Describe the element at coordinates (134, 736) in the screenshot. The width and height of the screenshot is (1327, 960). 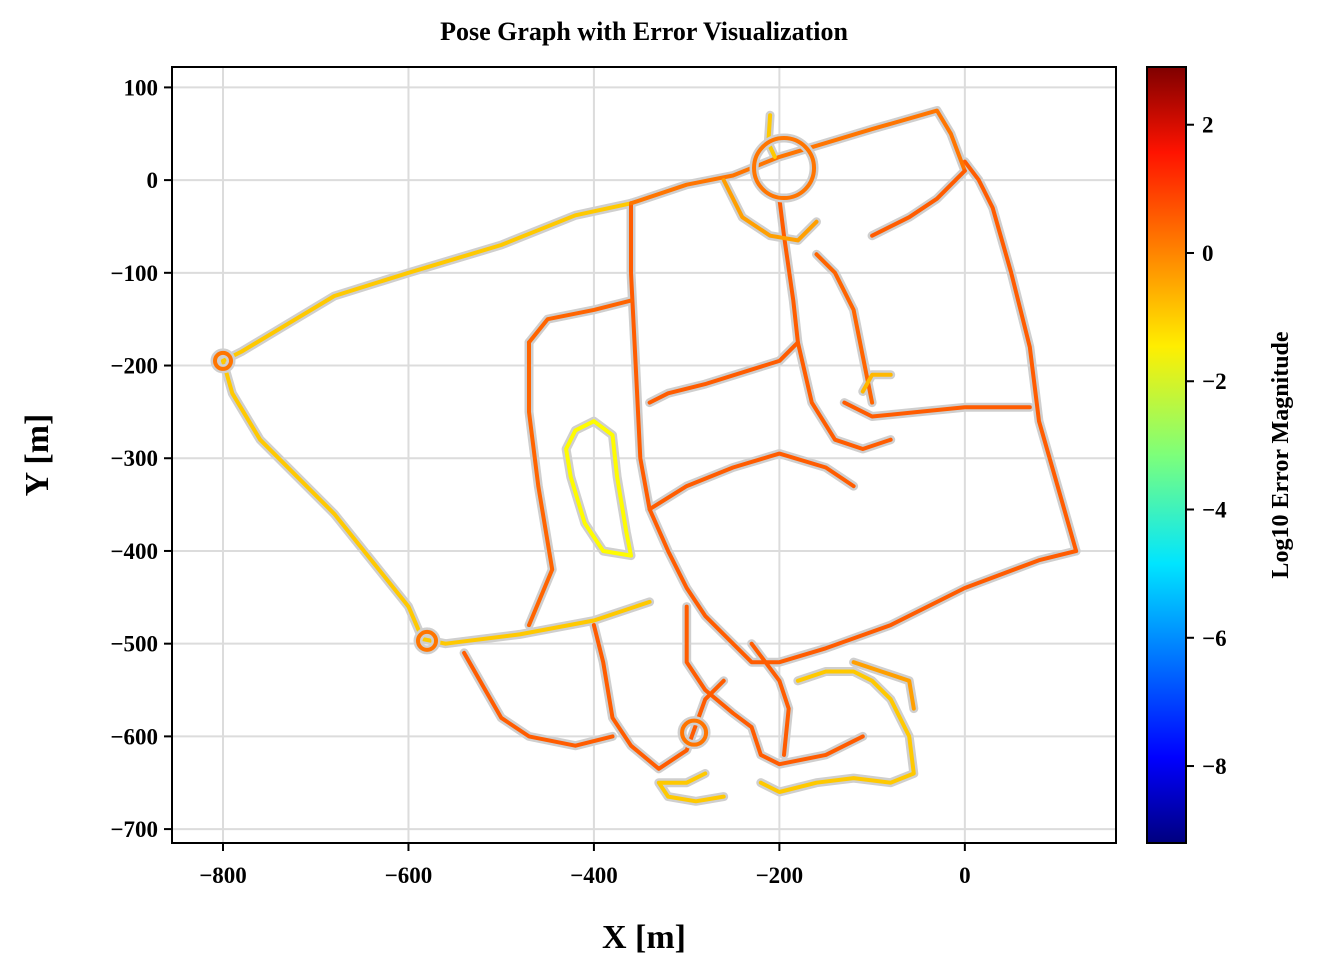
I see `y-tick-label: −600` at that location.